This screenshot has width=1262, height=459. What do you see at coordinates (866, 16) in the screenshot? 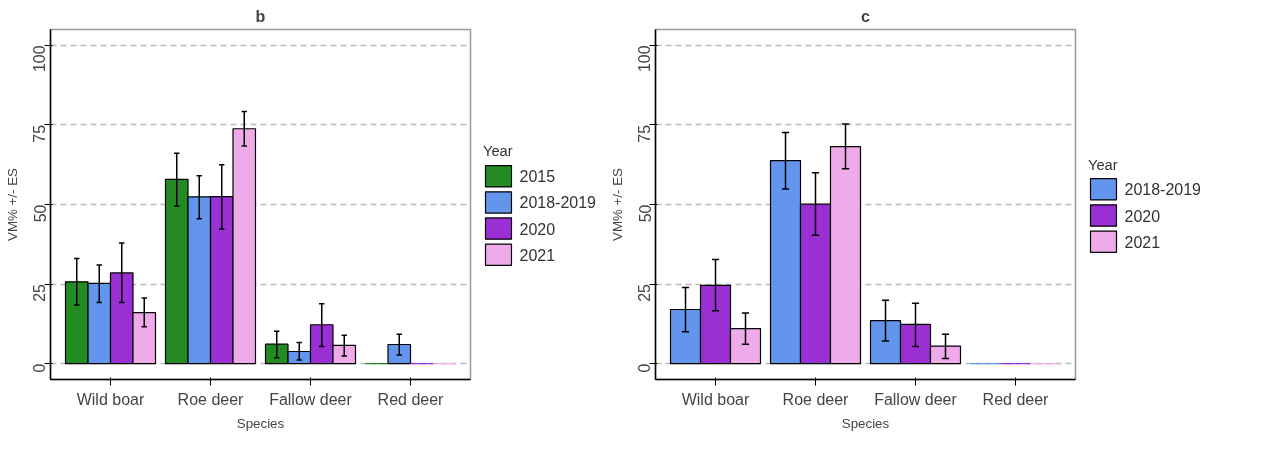
I see `chart-title: c` at bounding box center [866, 16].